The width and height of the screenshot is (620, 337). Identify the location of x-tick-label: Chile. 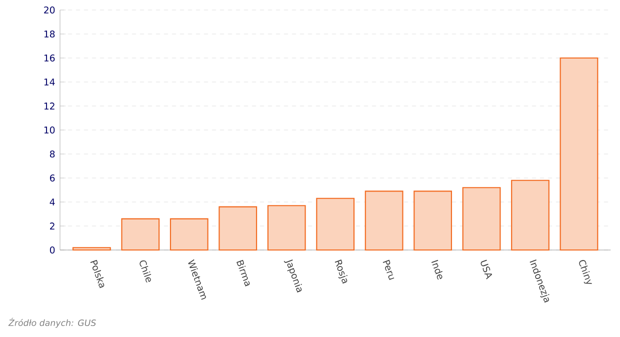
(146, 271).